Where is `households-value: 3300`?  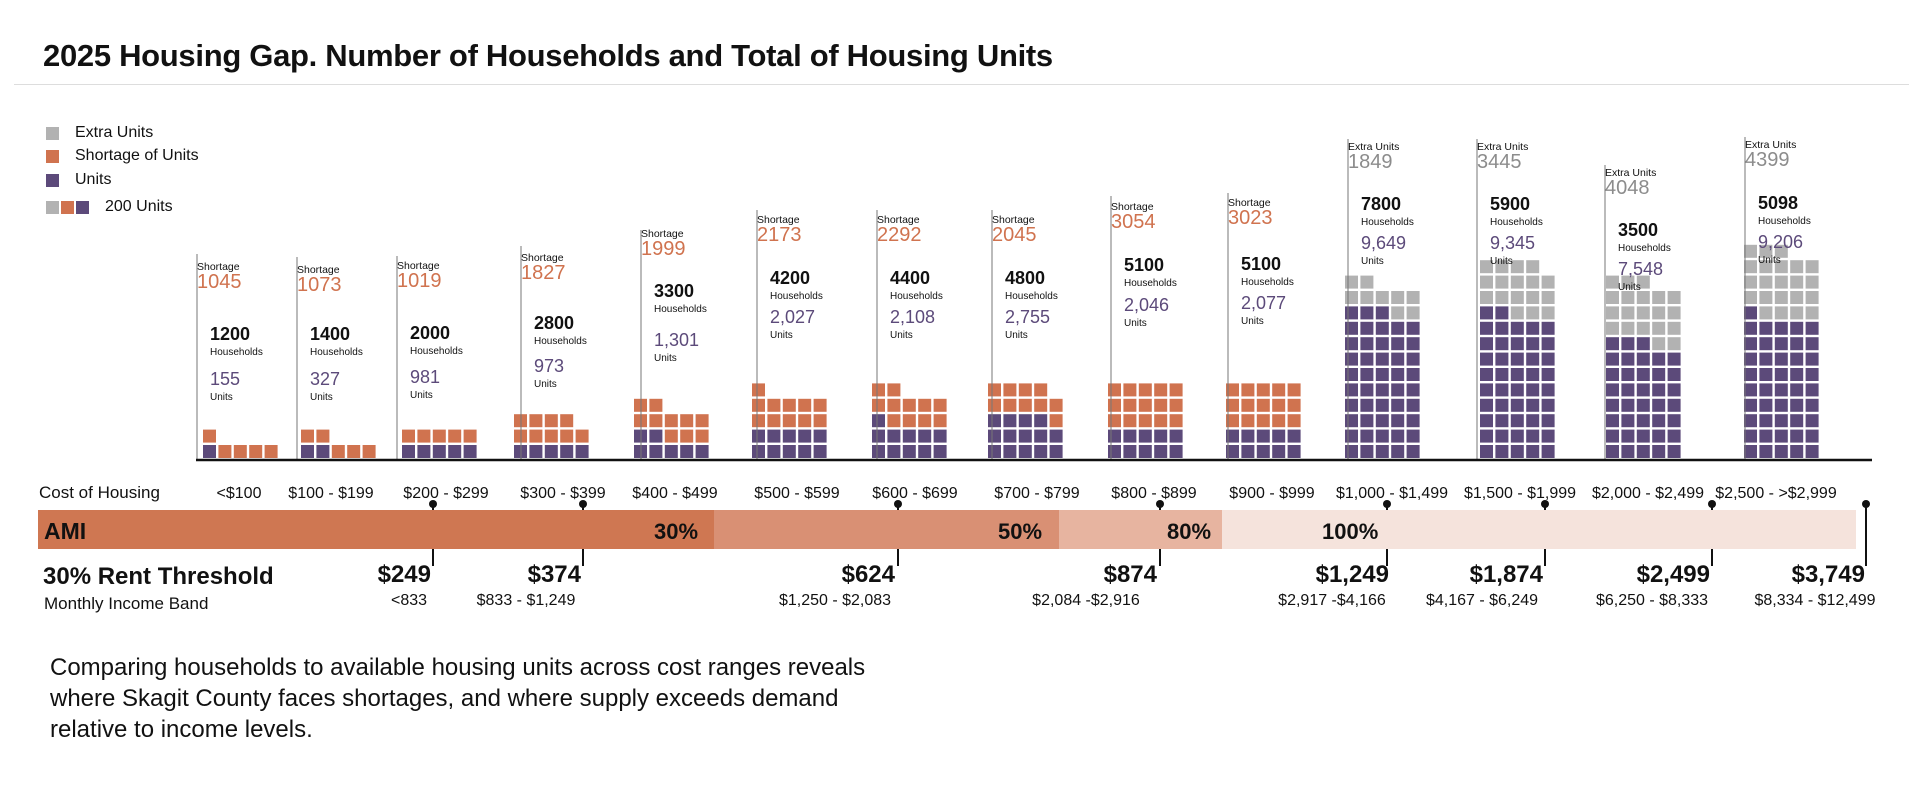
households-value: 3300 is located at coordinates (674, 291).